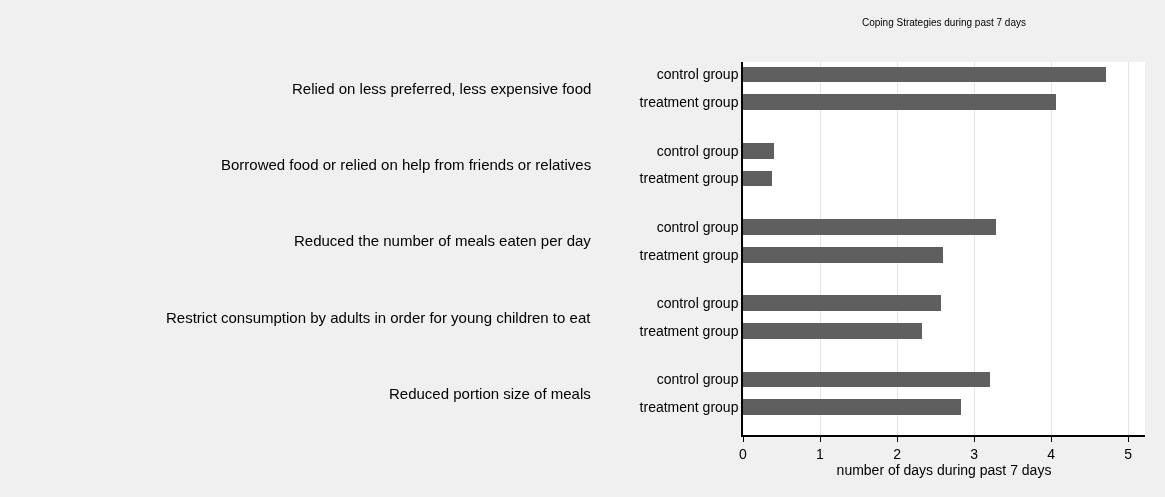  I want to click on text: Reduced the number of meals eaten per day, so click(443, 240).